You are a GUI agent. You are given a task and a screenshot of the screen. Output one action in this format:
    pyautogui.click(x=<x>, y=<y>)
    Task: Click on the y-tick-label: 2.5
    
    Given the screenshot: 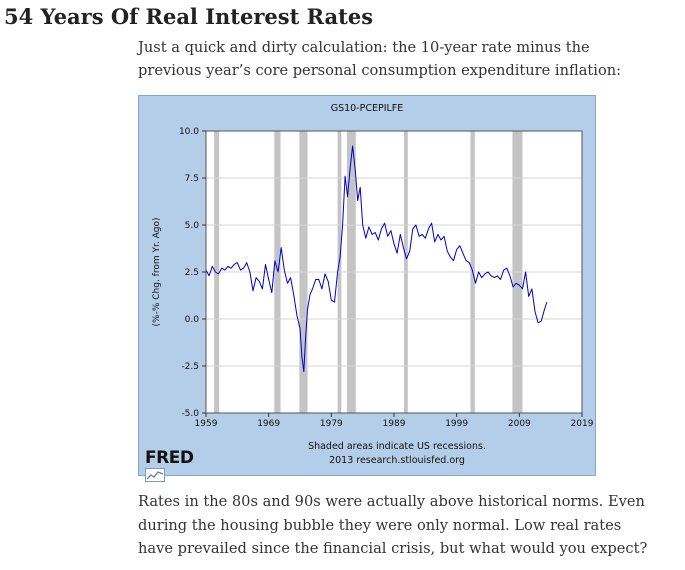 What is the action you would take?
    pyautogui.click(x=192, y=273)
    